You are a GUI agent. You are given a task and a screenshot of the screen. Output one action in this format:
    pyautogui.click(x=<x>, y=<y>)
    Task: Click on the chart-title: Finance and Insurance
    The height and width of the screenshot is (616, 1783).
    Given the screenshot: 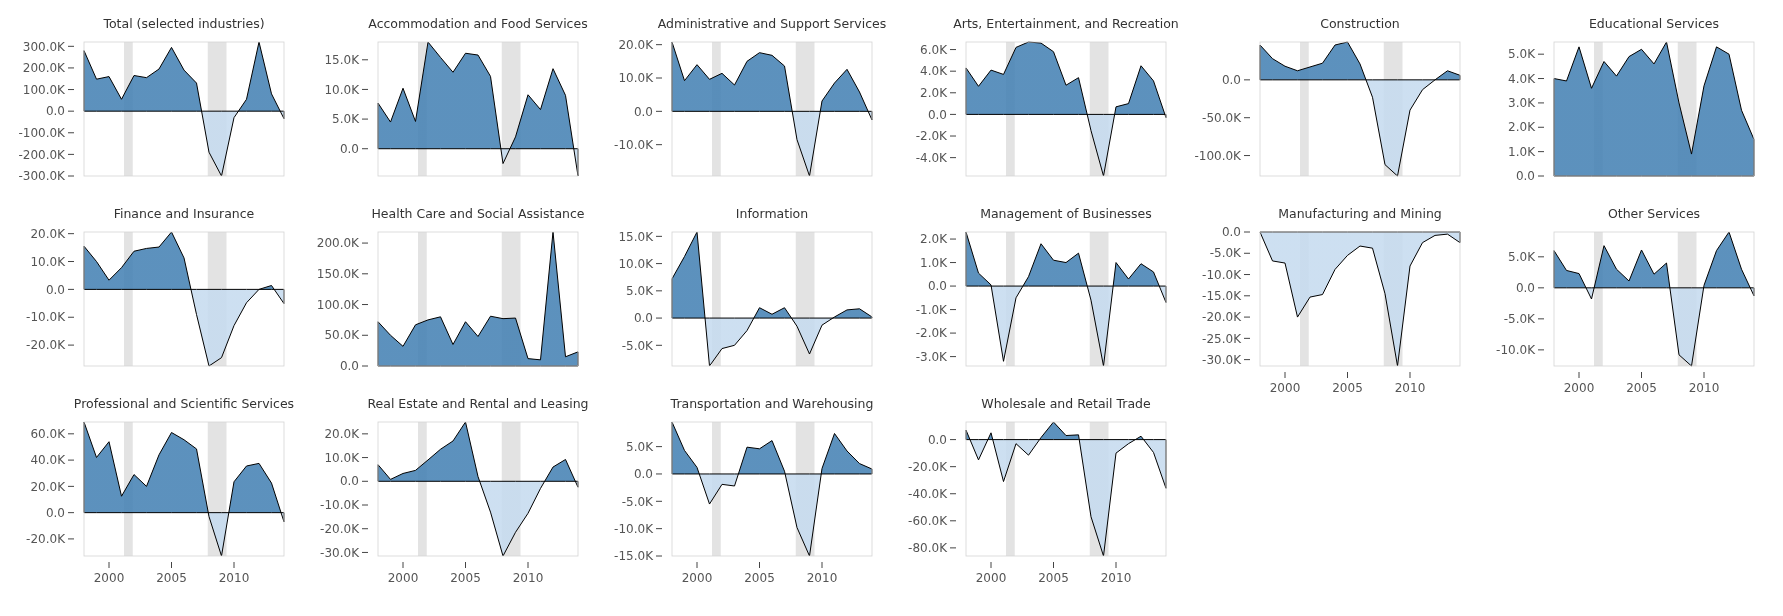 What is the action you would take?
    pyautogui.click(x=184, y=213)
    